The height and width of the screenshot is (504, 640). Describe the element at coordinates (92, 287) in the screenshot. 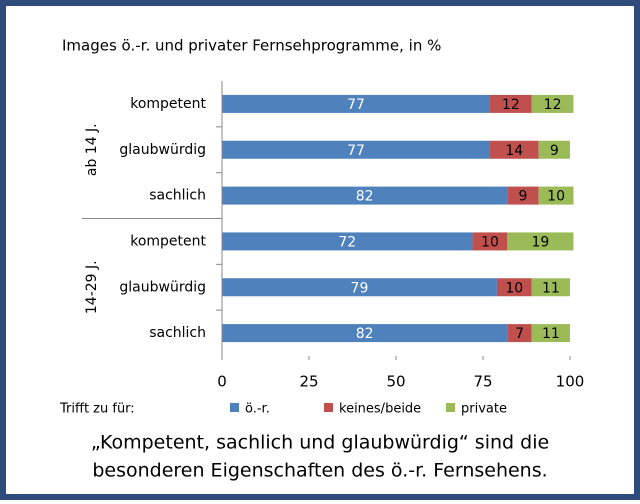

I see `group-label: 14-29 J.` at that location.